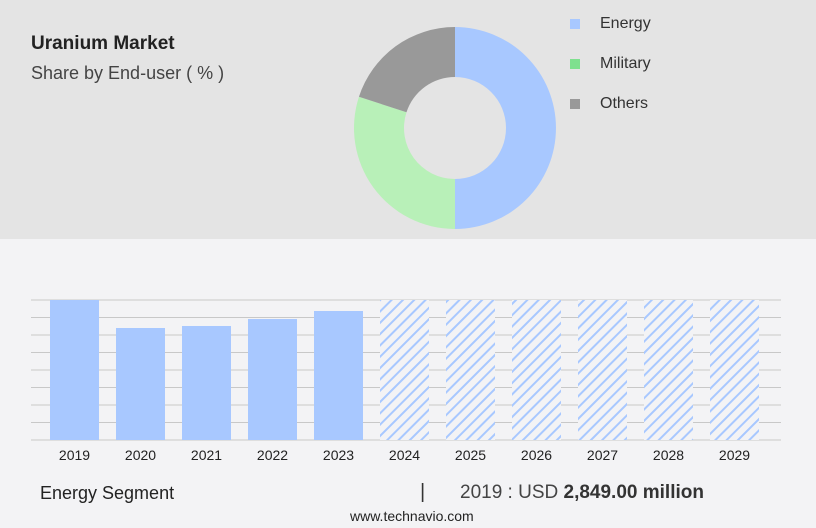  I want to click on legend-others: Others, so click(609, 104).